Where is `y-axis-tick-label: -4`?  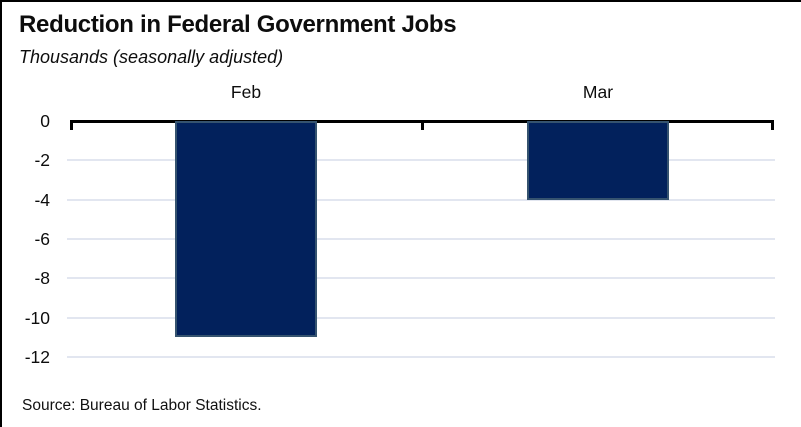
y-axis-tick-label: -4 is located at coordinates (42, 199).